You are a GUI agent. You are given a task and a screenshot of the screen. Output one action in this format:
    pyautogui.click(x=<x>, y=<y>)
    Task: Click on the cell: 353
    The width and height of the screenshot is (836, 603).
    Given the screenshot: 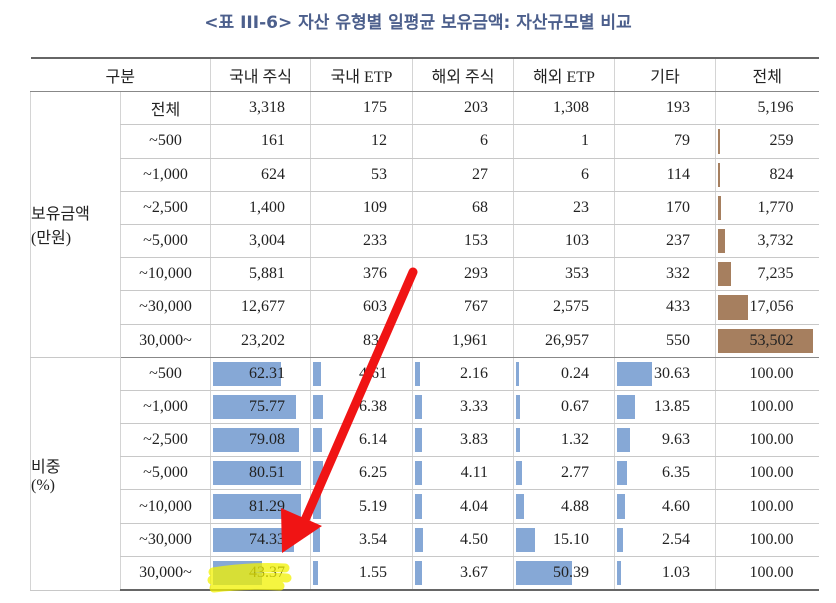 What is the action you would take?
    pyautogui.click(x=564, y=274)
    